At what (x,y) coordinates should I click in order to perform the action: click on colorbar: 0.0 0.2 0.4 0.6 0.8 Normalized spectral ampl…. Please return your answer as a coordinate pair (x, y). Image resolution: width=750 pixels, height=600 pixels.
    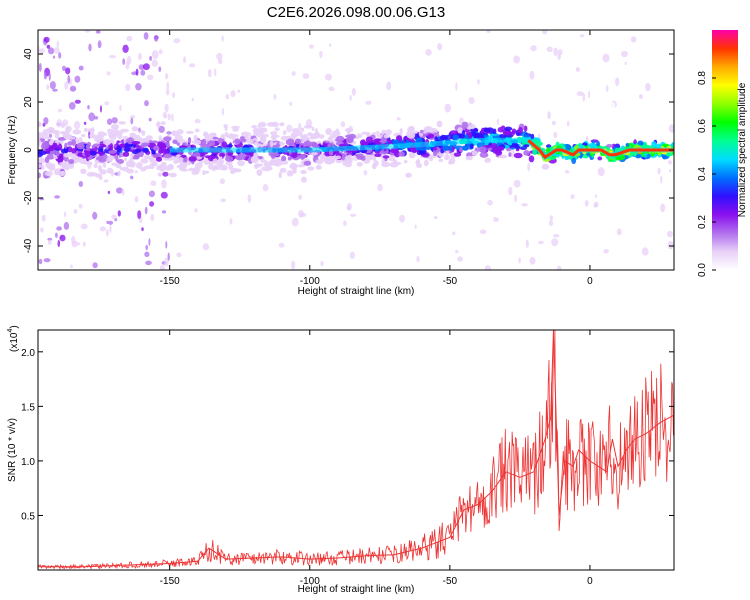
    Looking at the image, I should click on (722, 153).